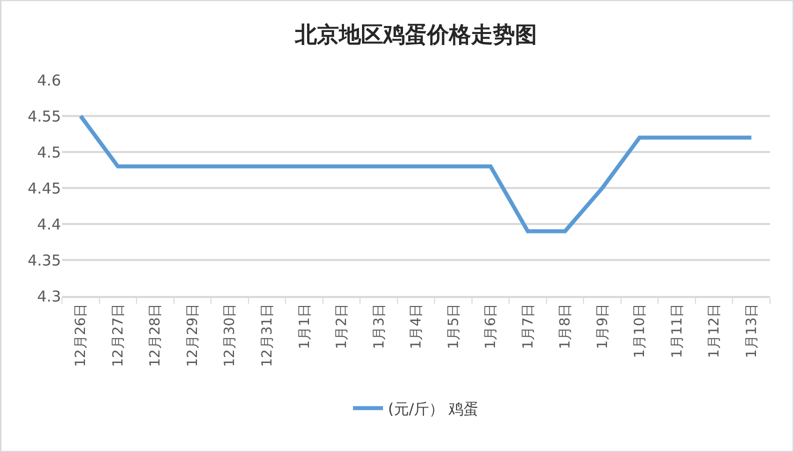 The height and width of the screenshot is (452, 794). I want to click on x-tick-label: 12月31日, so click(268, 335).